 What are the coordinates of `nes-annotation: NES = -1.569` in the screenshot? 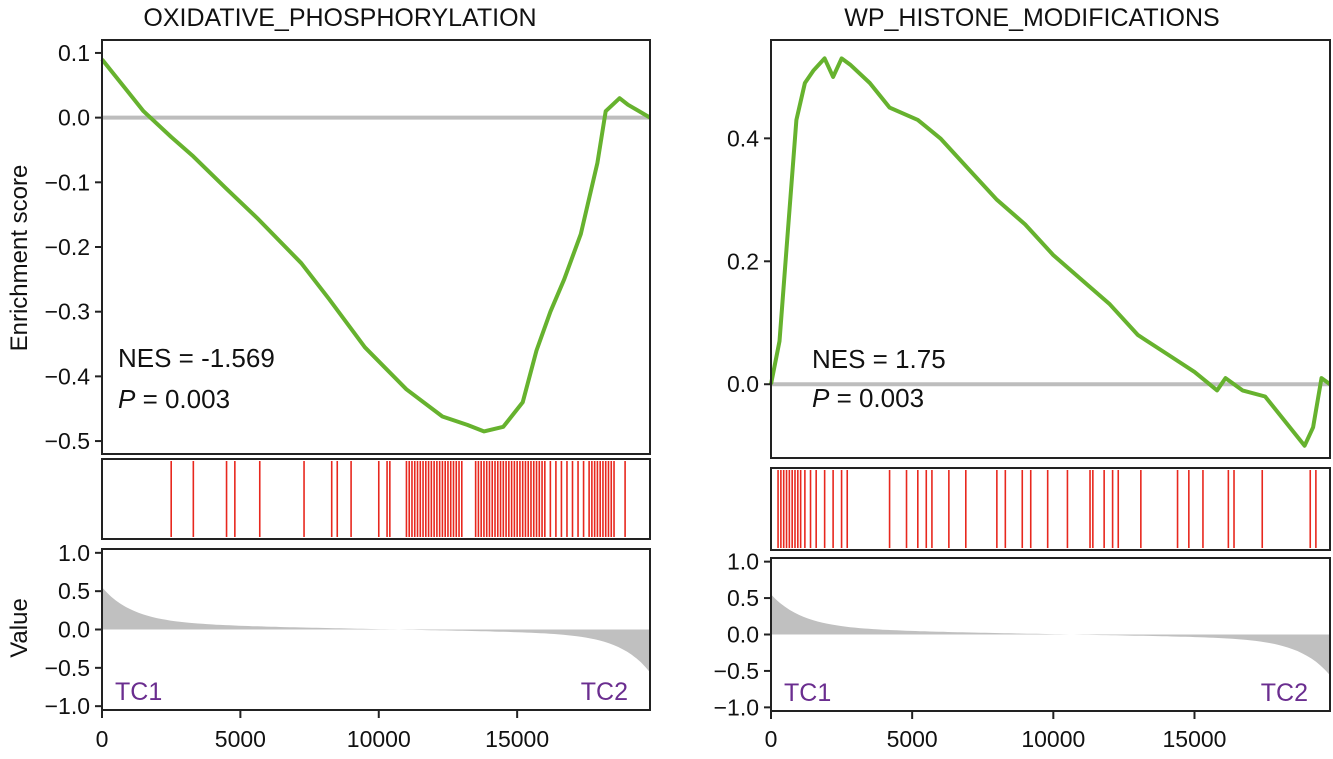 It's located at (196, 358).